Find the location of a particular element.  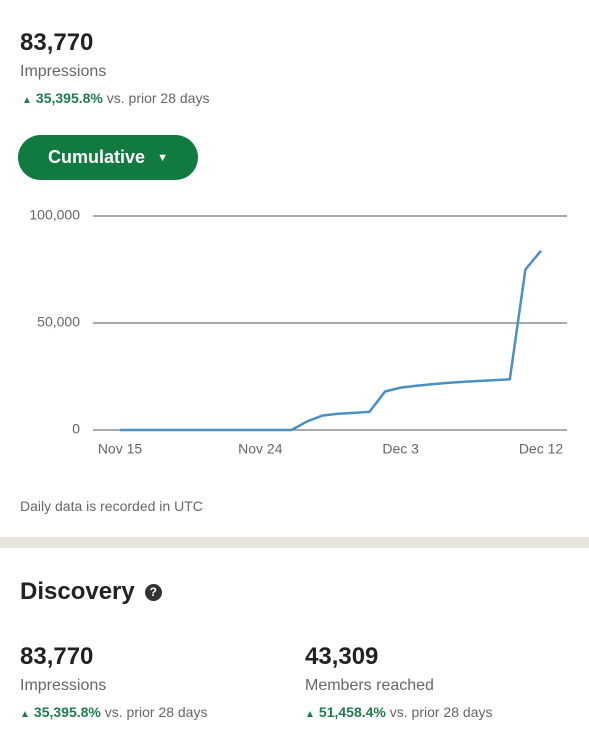

x-tick-label: Dec 3 is located at coordinates (400, 449).